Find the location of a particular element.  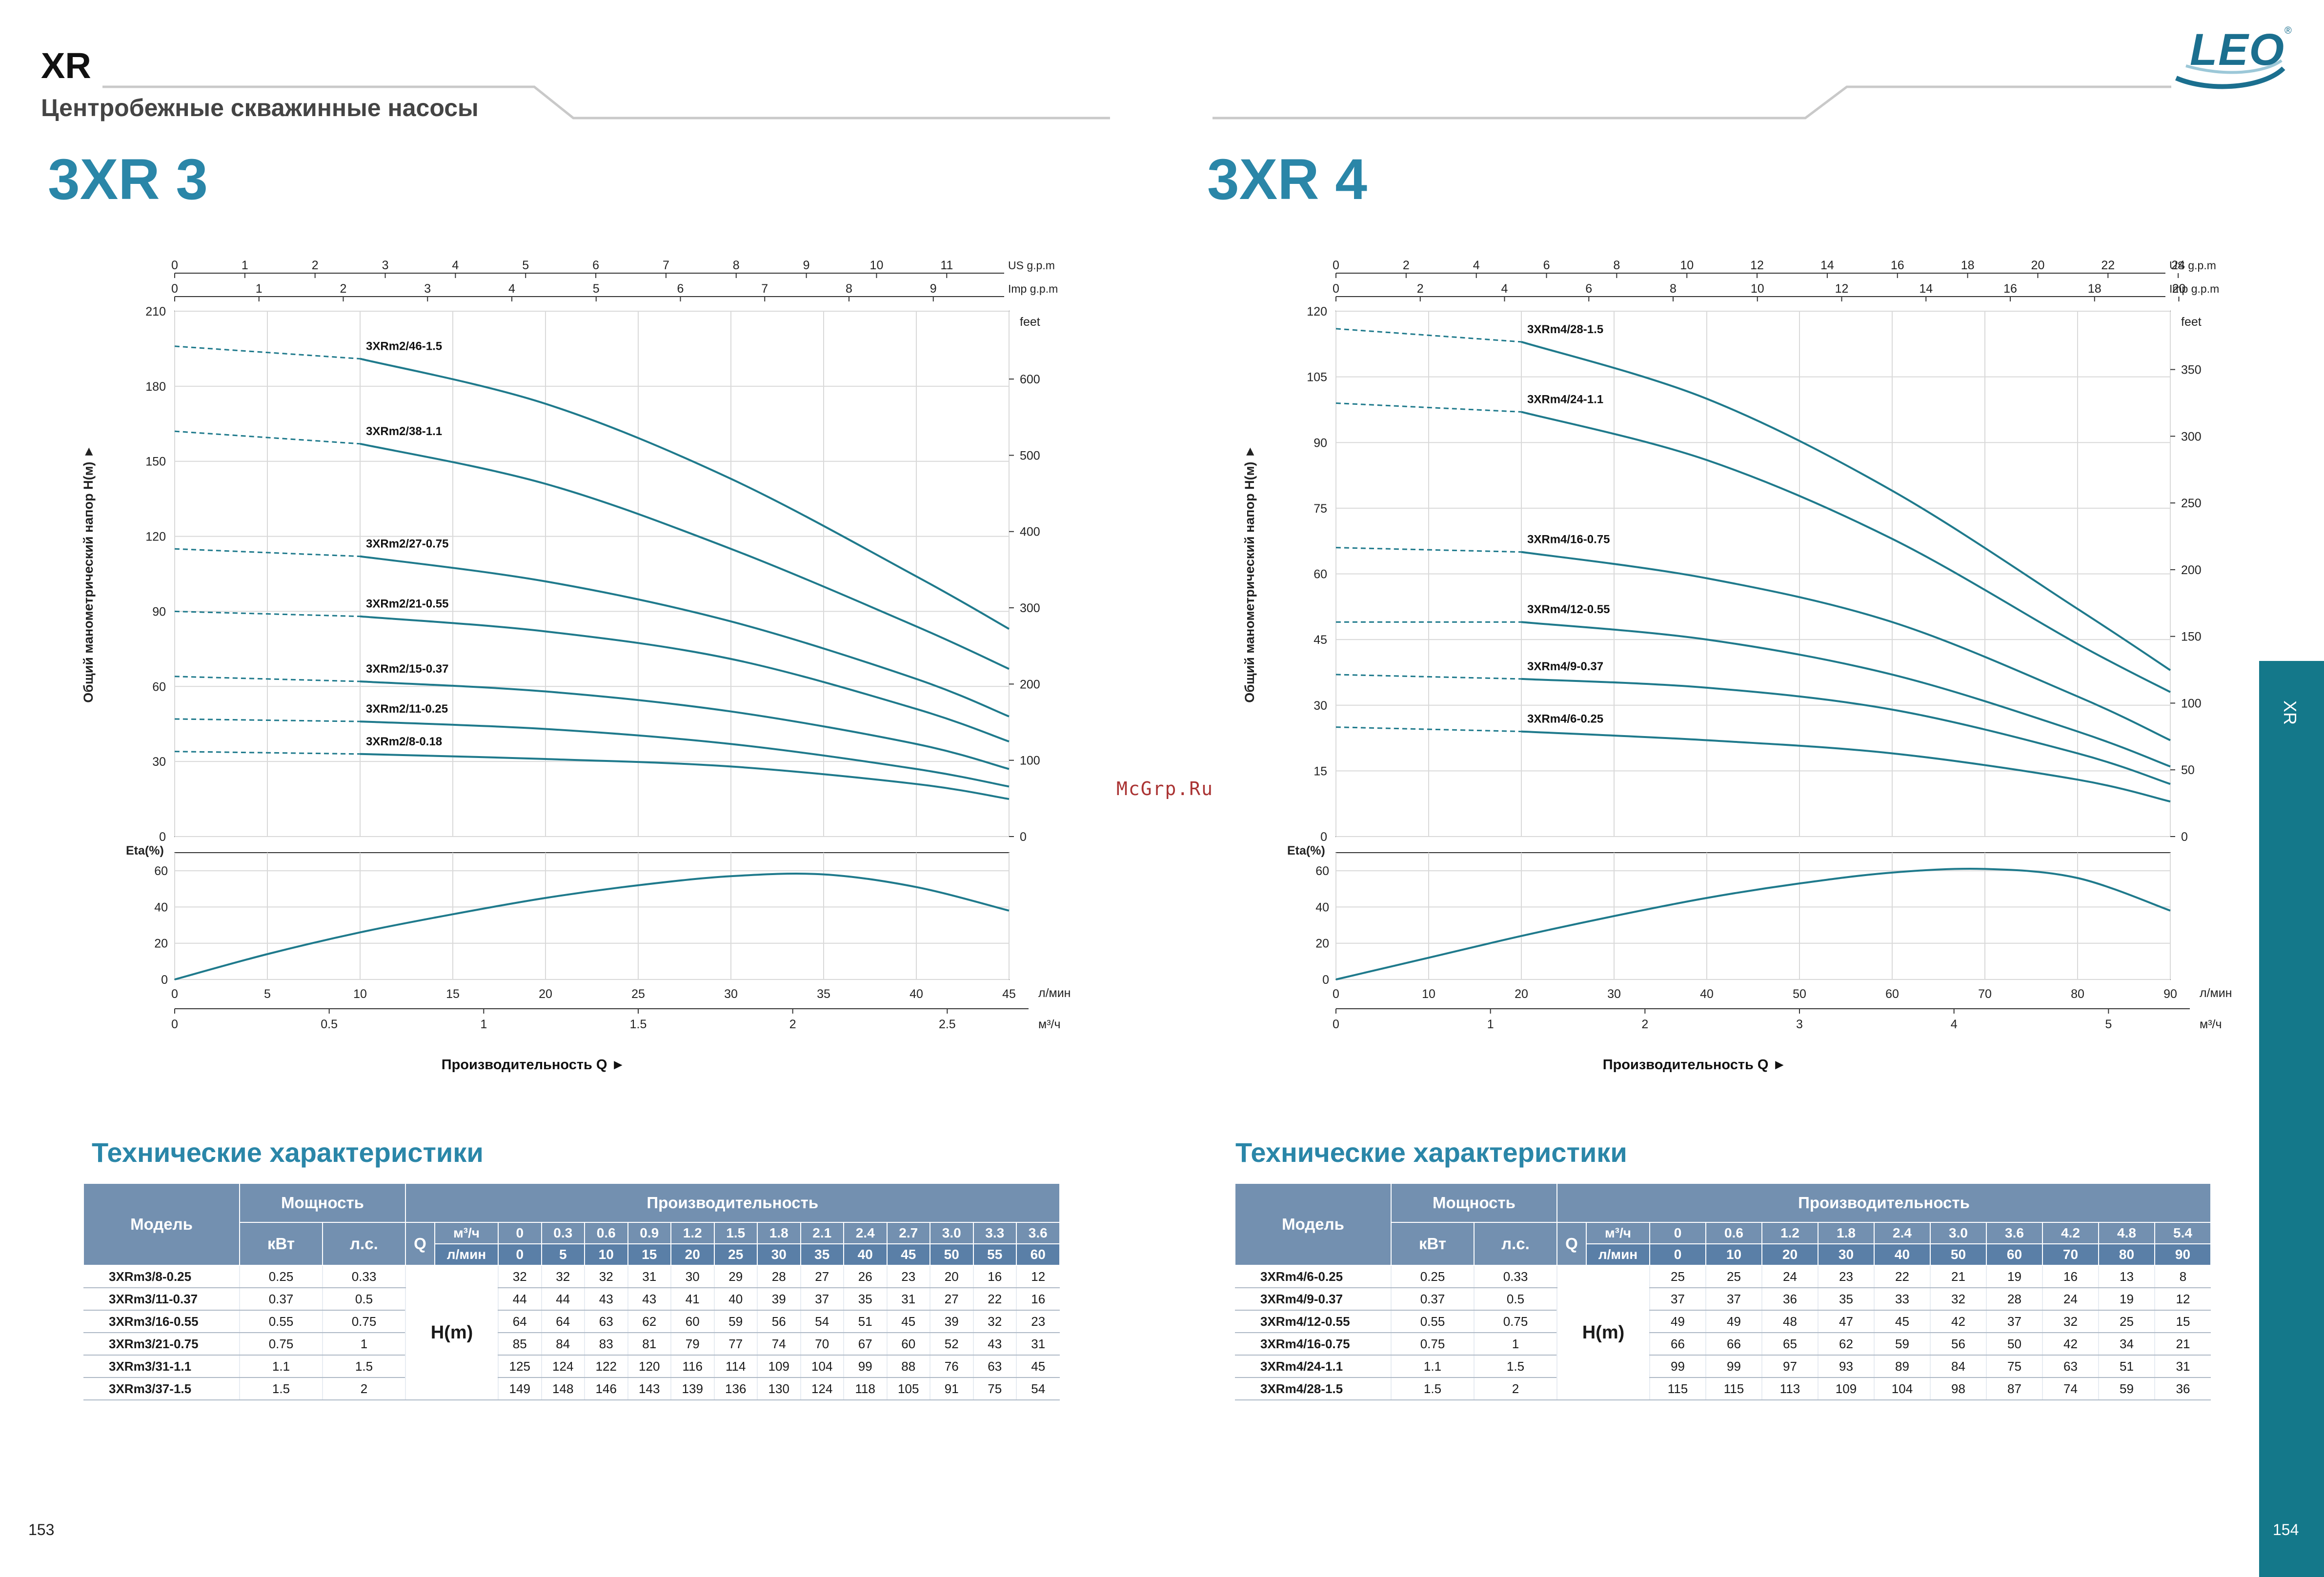

kw-cell: 0.55 is located at coordinates (281, 1322).